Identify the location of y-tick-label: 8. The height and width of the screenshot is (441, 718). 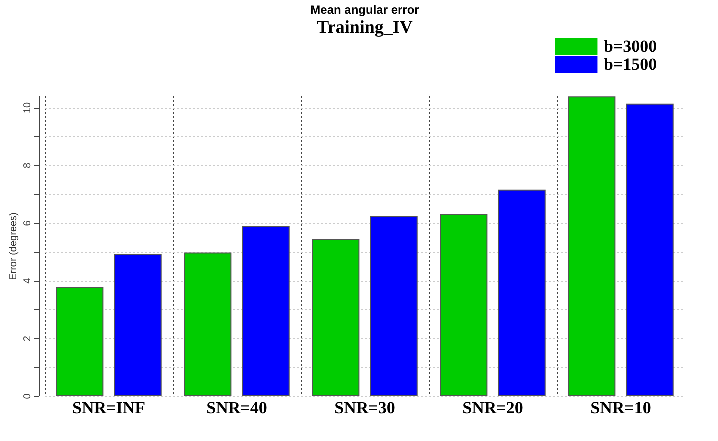
(28, 165).